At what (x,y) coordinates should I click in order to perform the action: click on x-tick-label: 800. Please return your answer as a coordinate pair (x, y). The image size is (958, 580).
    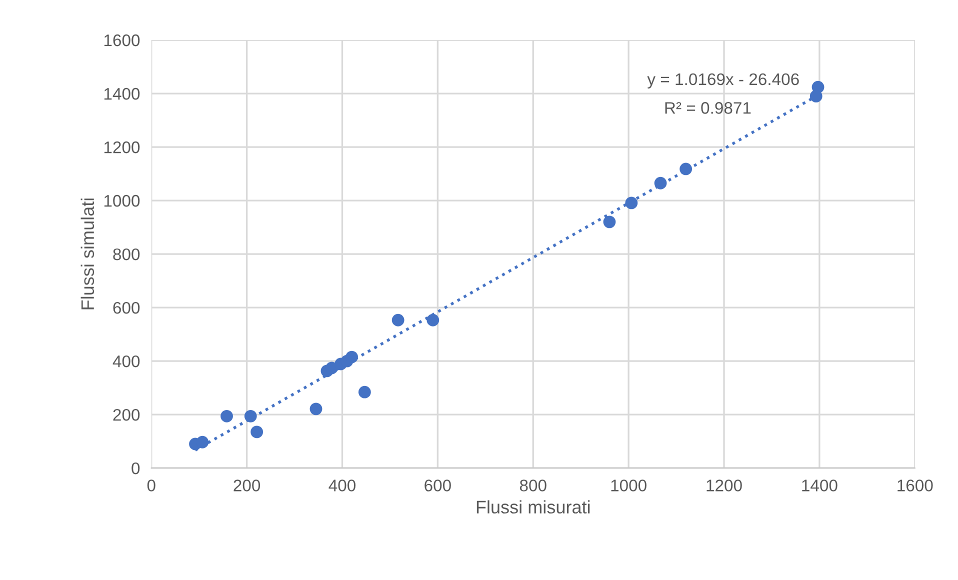
    Looking at the image, I should click on (533, 486).